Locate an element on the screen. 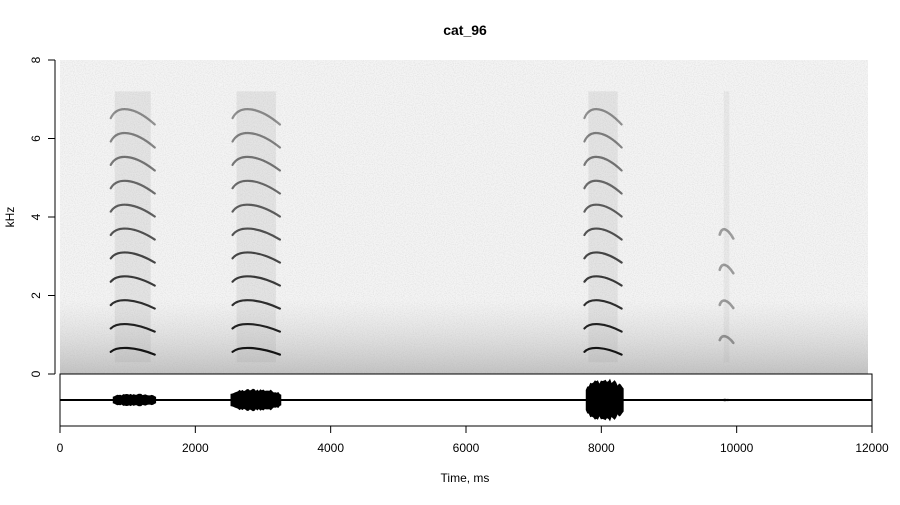  x-ticks: 0 2000 4000 6000 8000 10000 12000 is located at coordinates (473, 440).